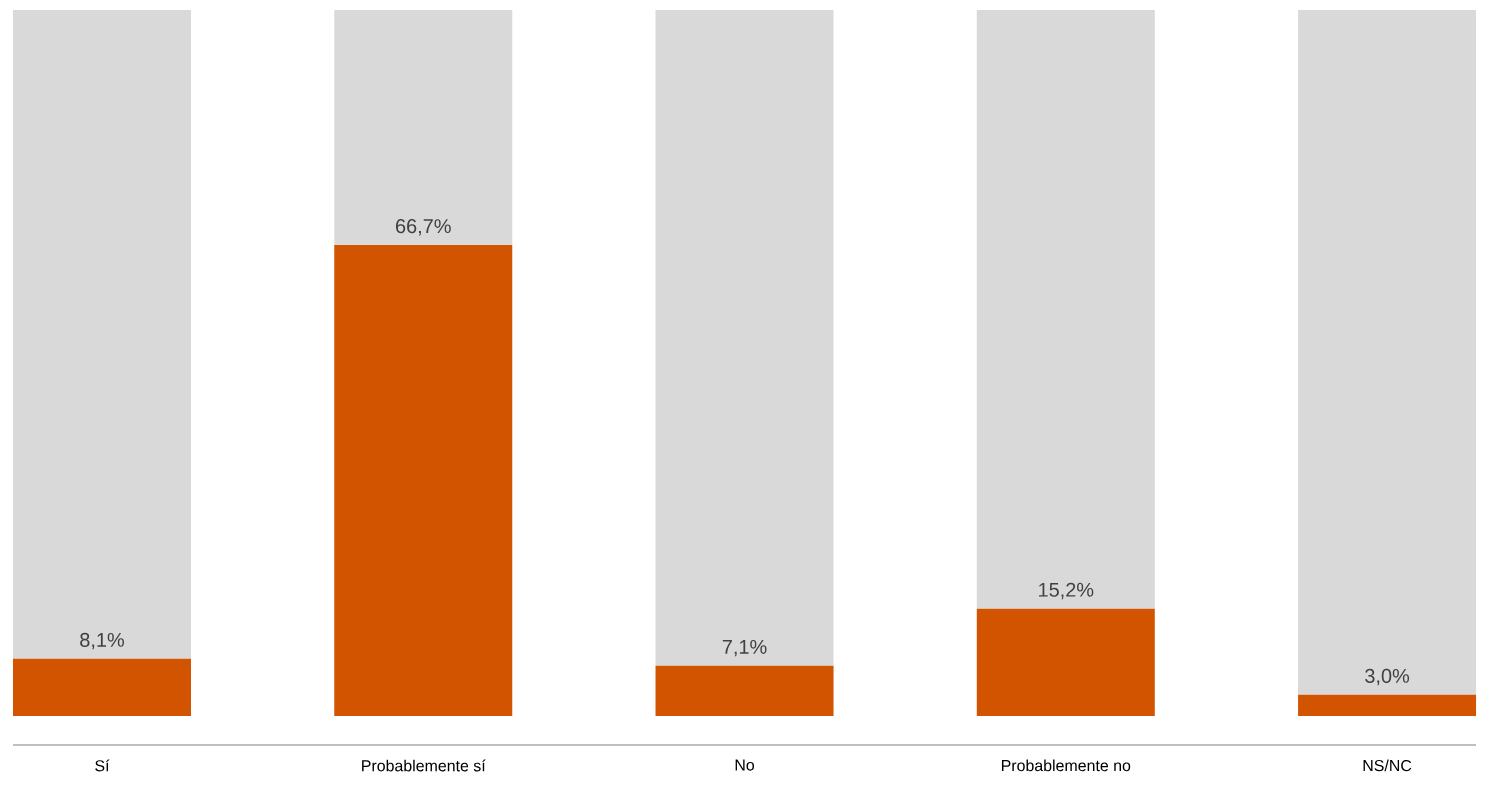 This screenshot has height=803, width=1486. What do you see at coordinates (1387, 677) in the screenshot?
I see `data-label: 3,0%` at bounding box center [1387, 677].